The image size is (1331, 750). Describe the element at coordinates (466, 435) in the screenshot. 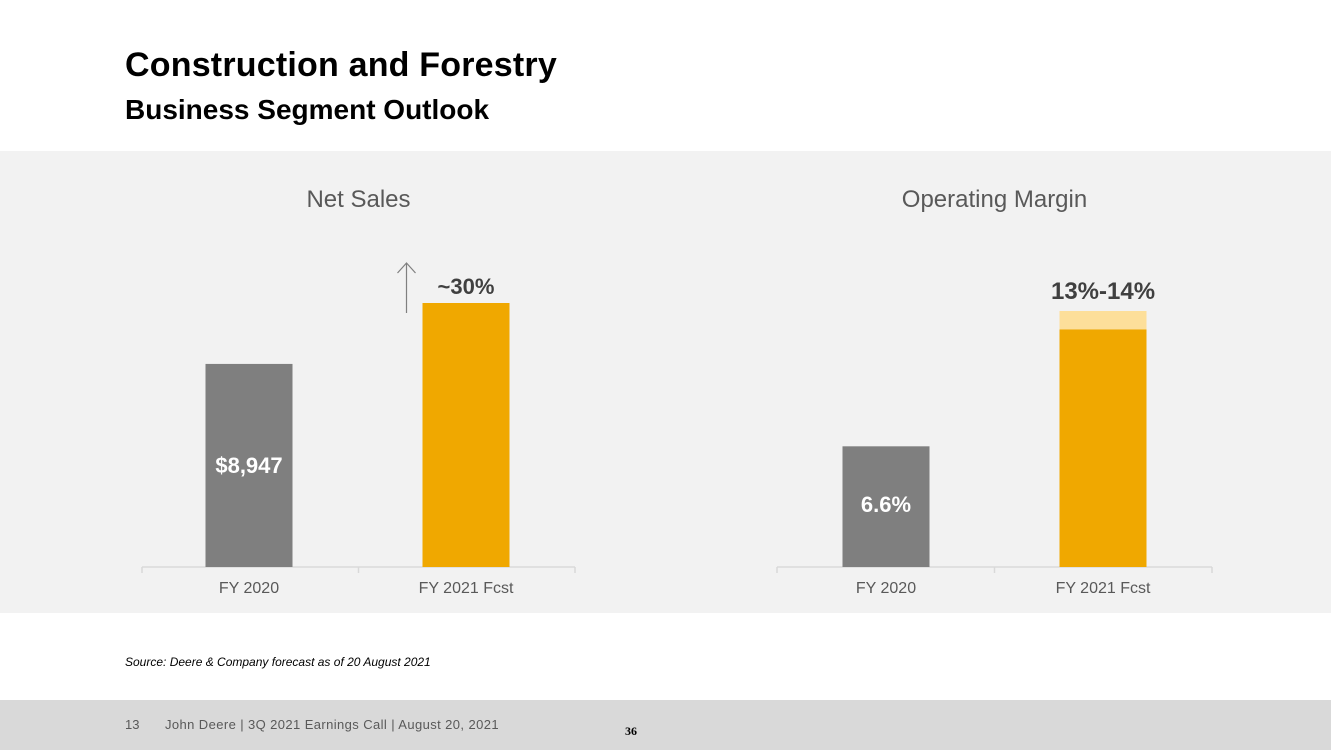

I see `net-sales-bar-fy2021-fcst` at that location.